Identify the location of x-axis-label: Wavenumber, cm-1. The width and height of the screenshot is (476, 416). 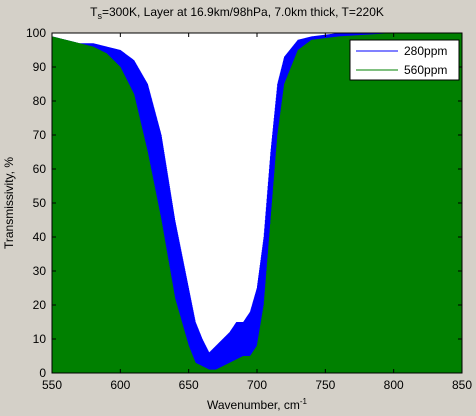
(257, 404).